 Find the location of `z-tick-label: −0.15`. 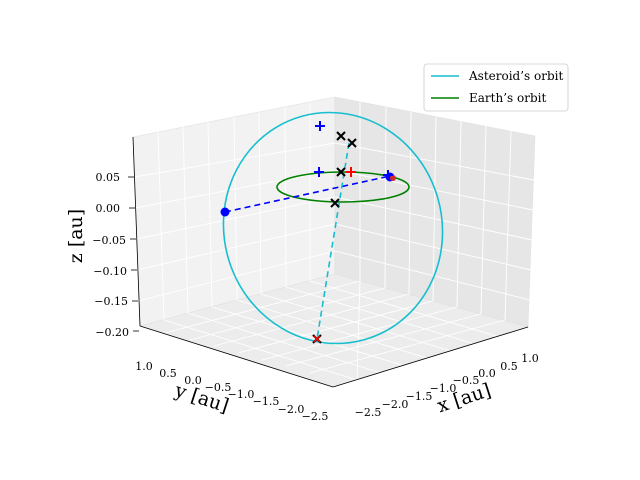

z-tick-label: −0.15 is located at coordinates (111, 301).